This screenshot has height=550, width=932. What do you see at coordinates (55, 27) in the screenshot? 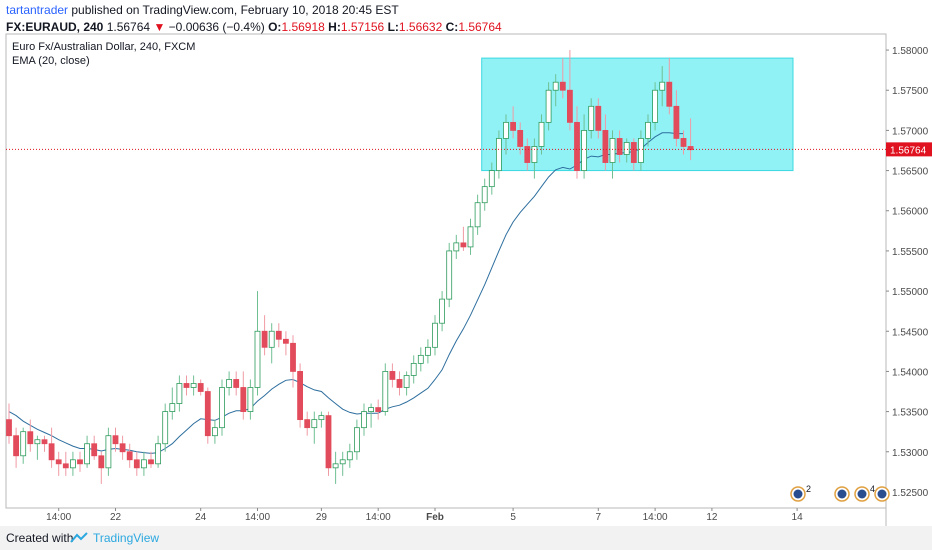
I see `symbol-label: FX:EURAUD, 240` at bounding box center [55, 27].